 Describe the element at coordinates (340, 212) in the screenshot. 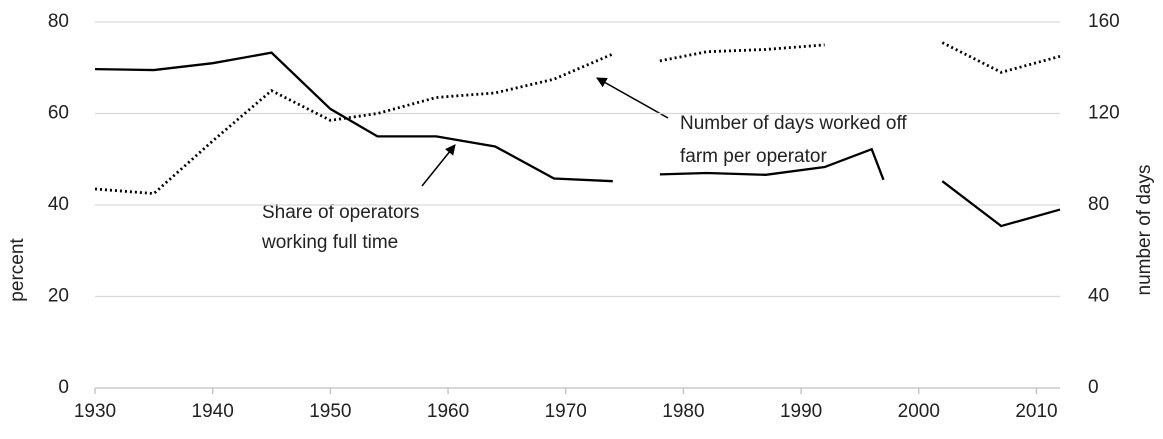

I see `annotation: Share of operators` at that location.